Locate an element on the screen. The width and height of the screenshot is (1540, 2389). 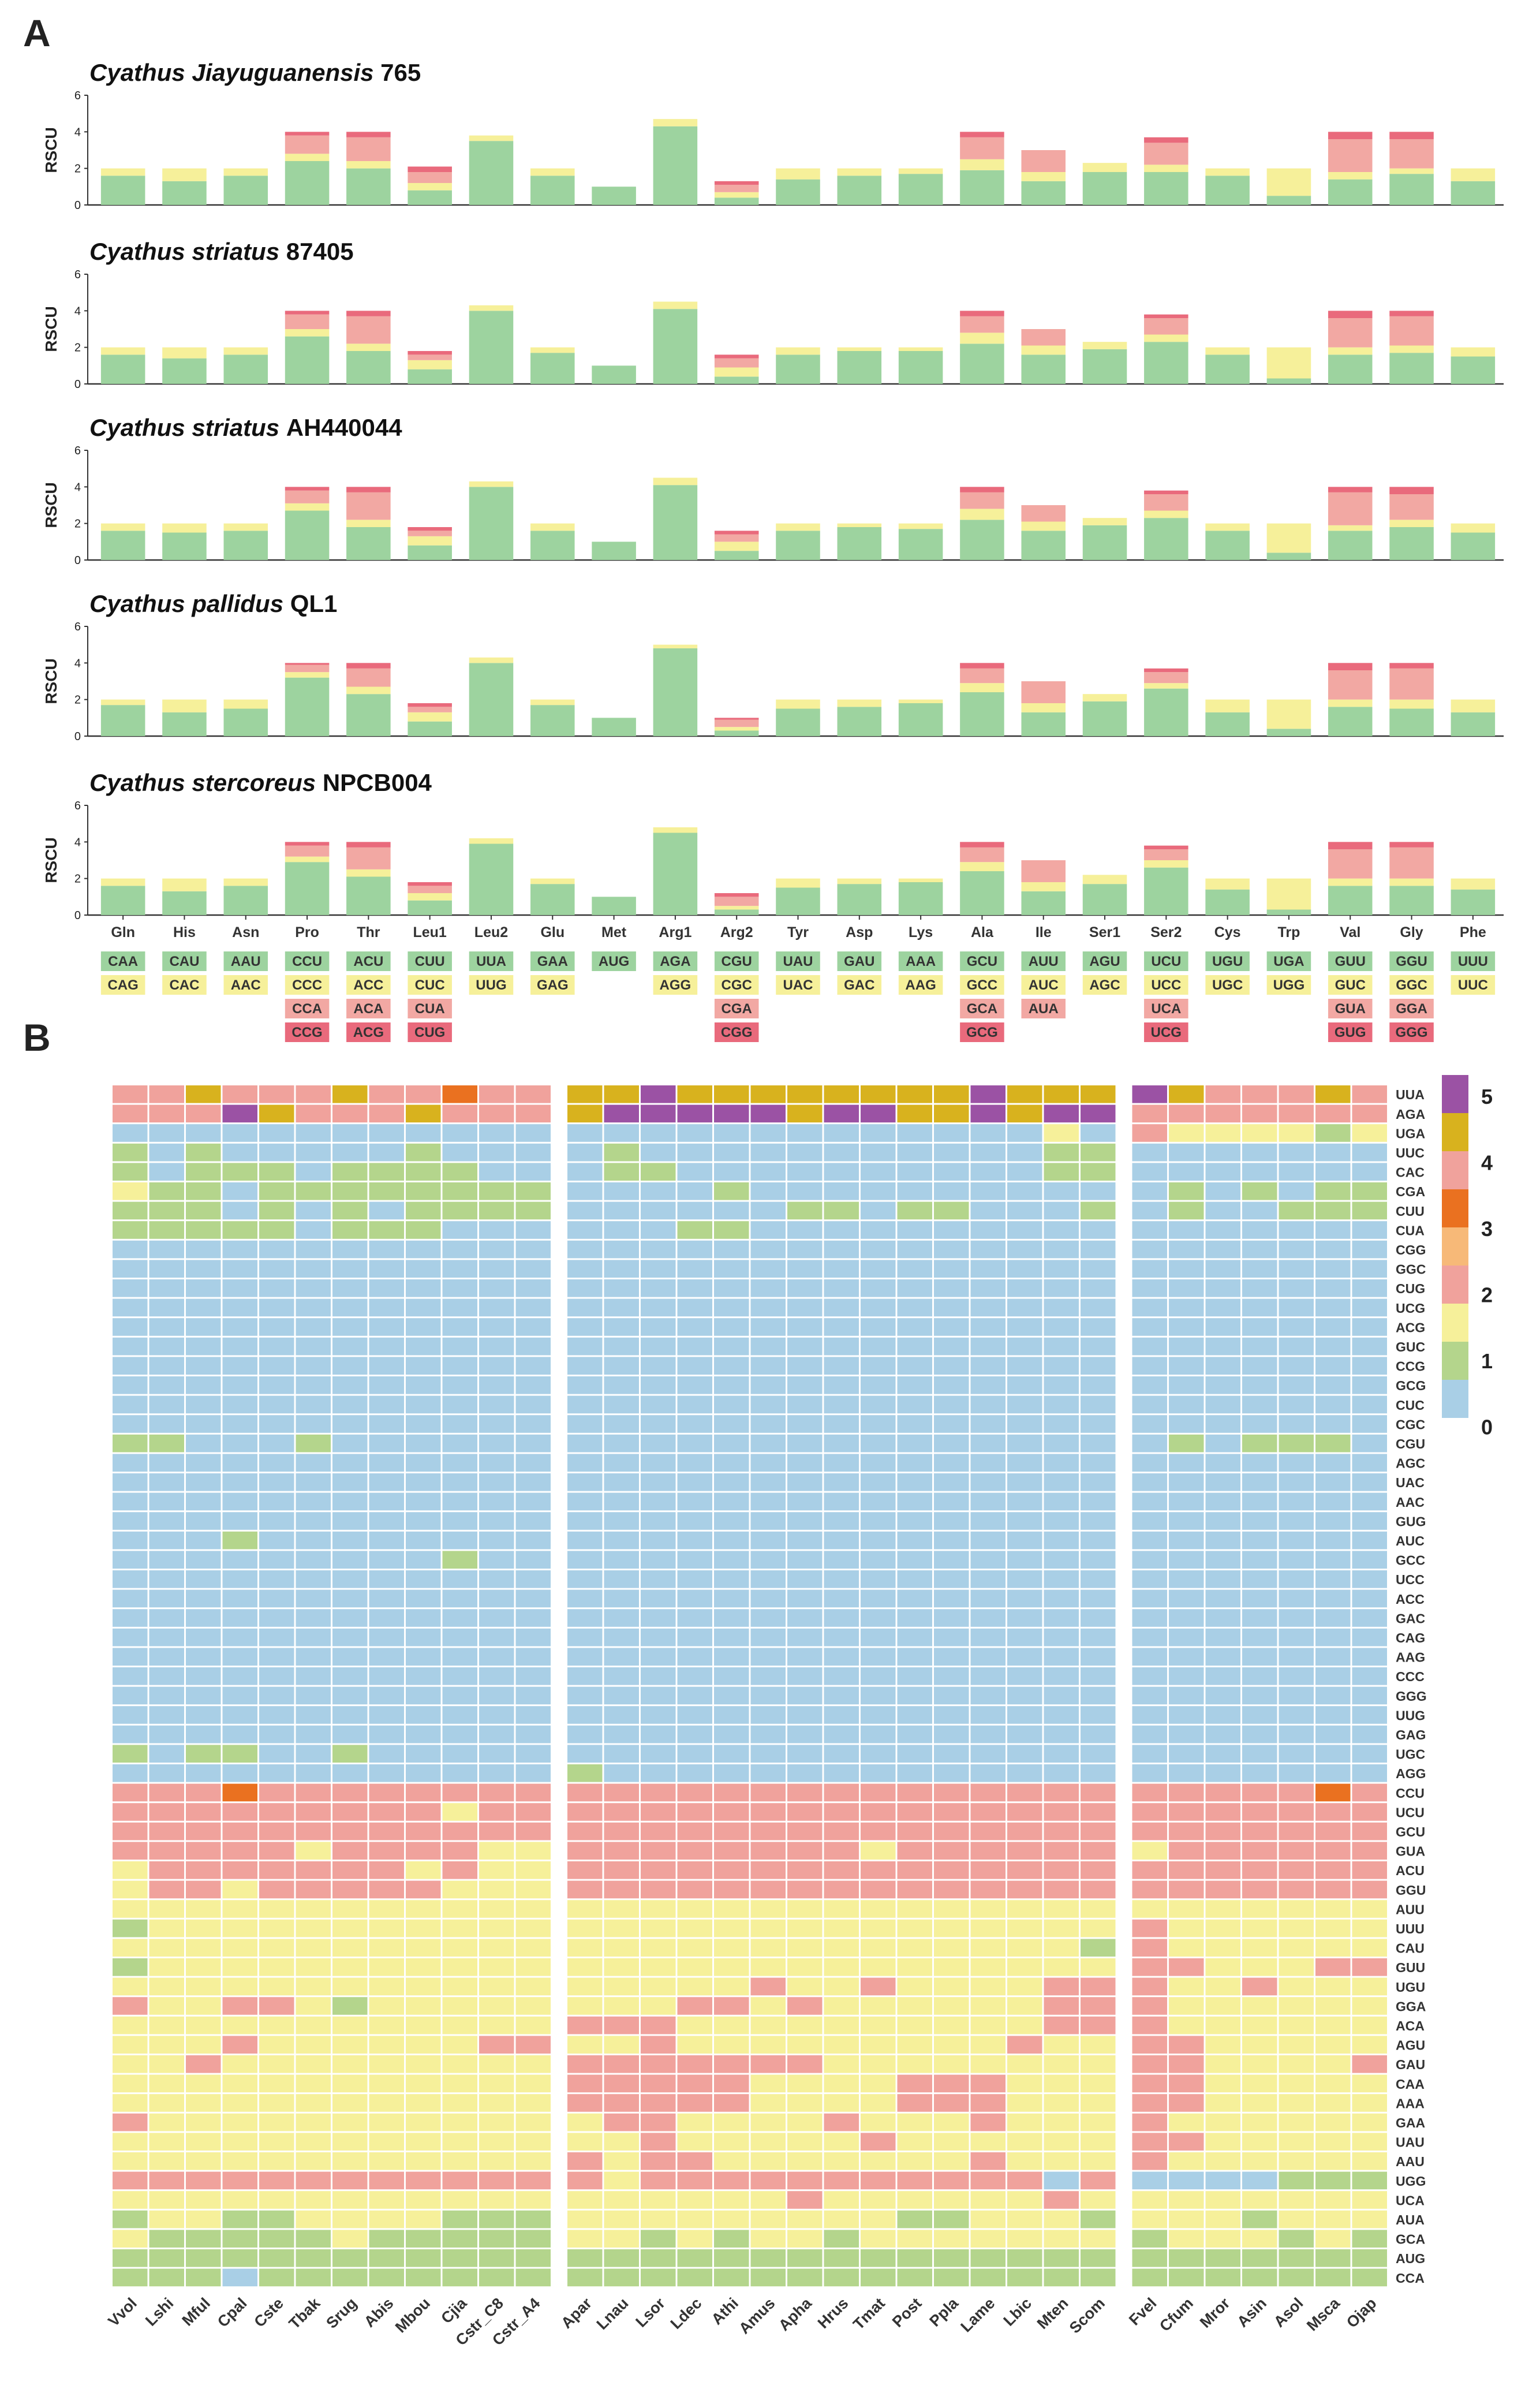
heatmap-codon-label: UGA is located at coordinates (1410, 1133).